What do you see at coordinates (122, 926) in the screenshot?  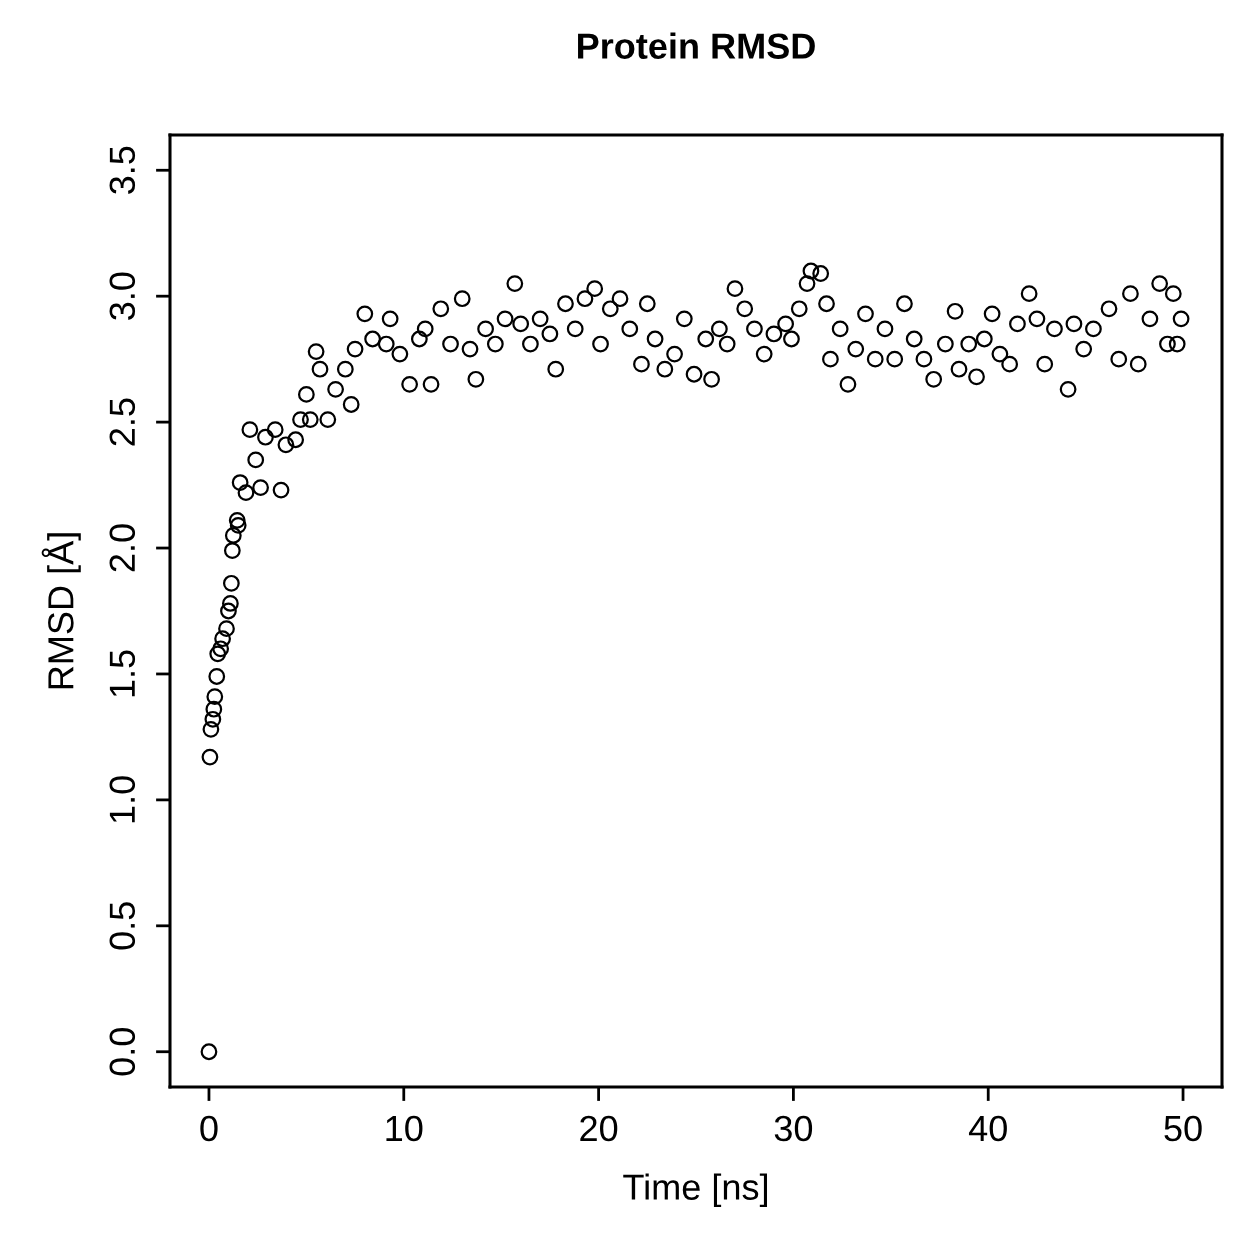 I see `y-tick-label: 0.5` at bounding box center [122, 926].